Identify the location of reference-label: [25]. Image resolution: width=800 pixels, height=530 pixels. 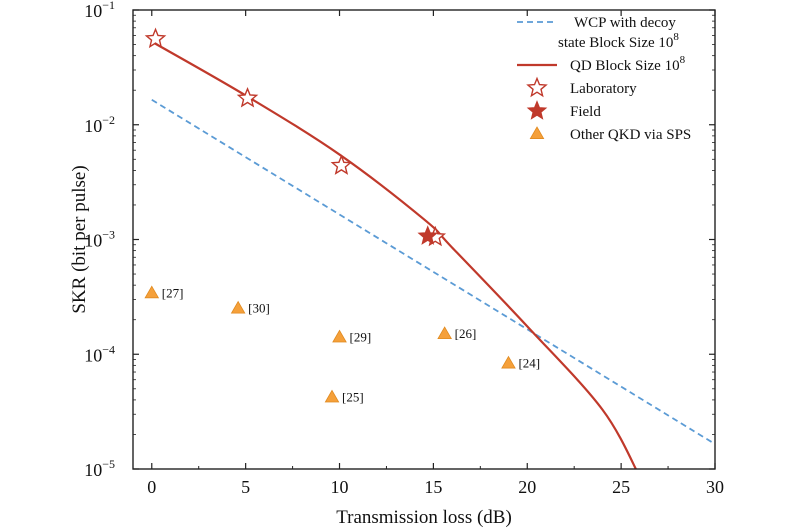
(353, 396).